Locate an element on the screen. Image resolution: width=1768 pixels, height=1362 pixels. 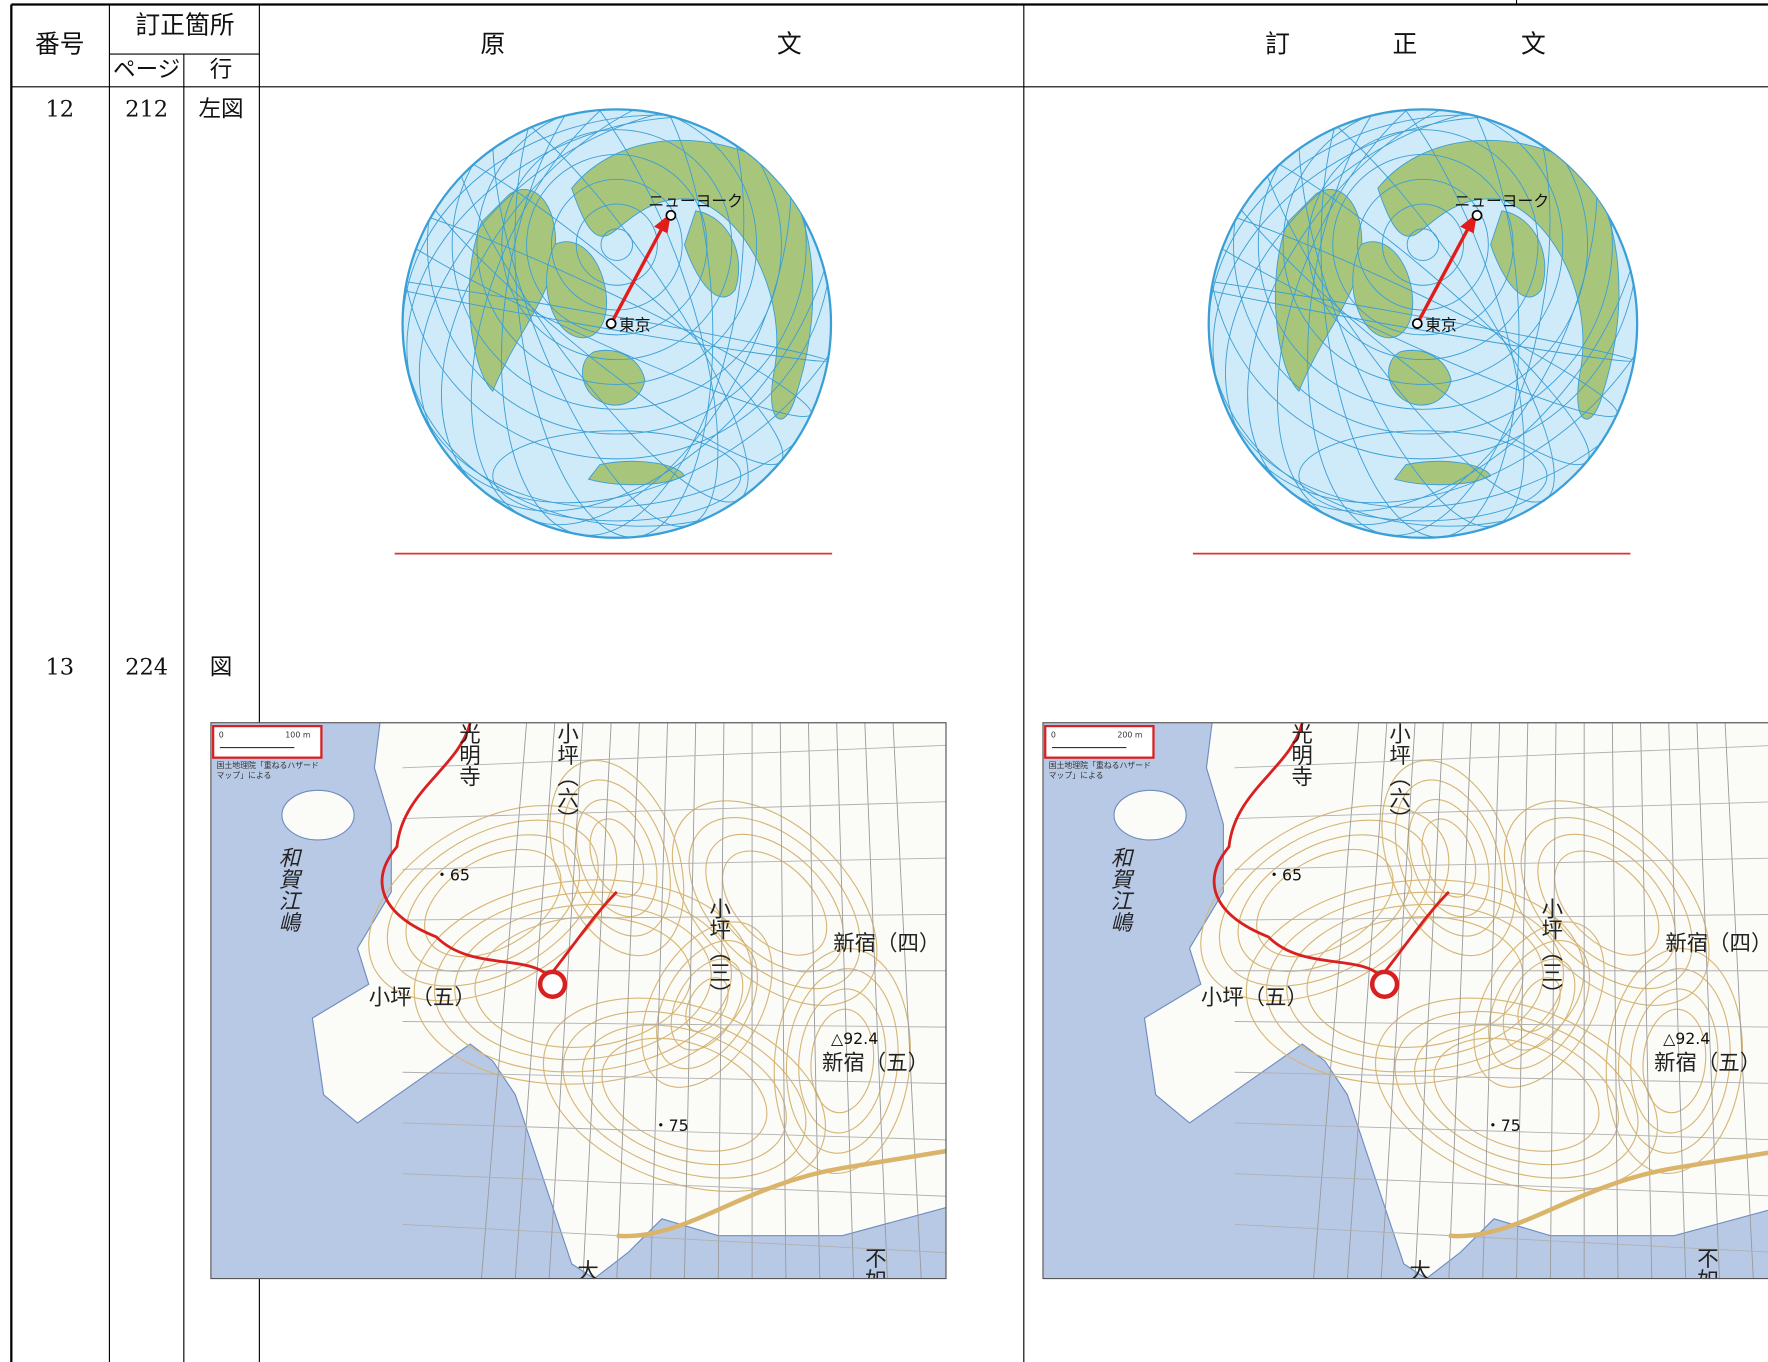
header-number: 番号 is located at coordinates (60, 44).